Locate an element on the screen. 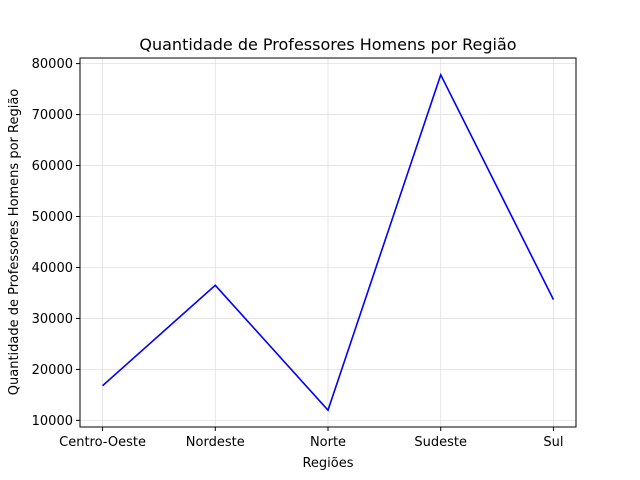  x-tick-label: Norte is located at coordinates (328, 442).